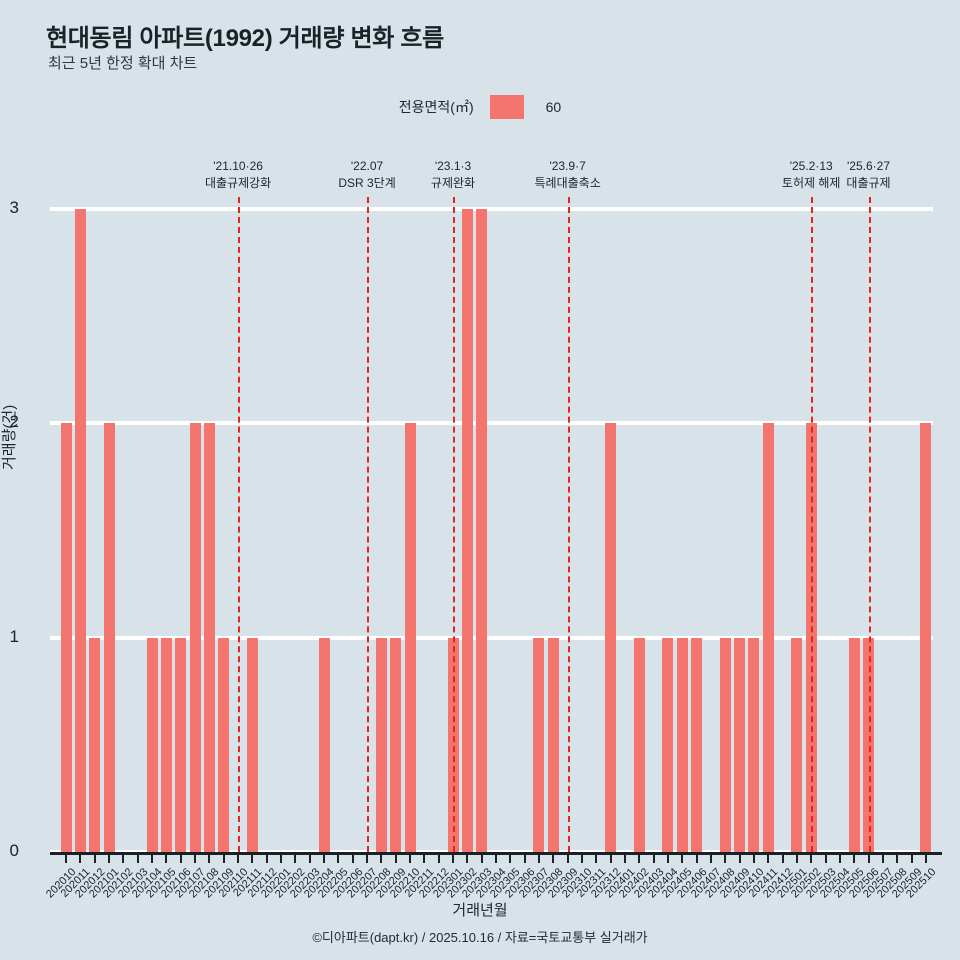  Describe the element at coordinates (14, 850) in the screenshot. I see `y-axis-tick-label: 0` at that location.